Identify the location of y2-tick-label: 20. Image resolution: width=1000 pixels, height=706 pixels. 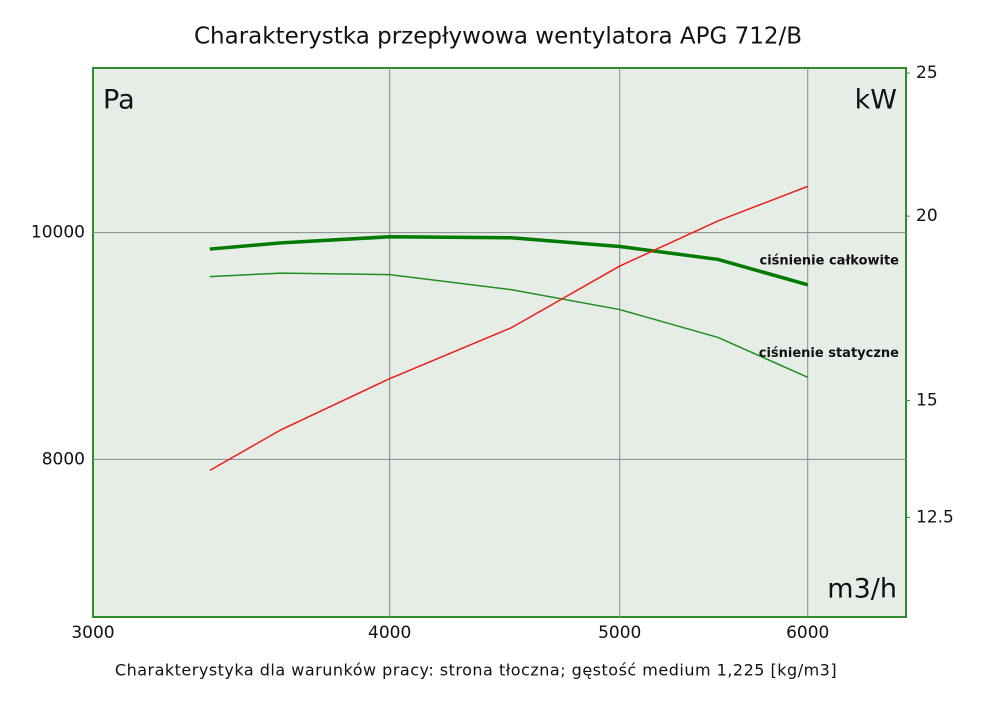
(927, 216).